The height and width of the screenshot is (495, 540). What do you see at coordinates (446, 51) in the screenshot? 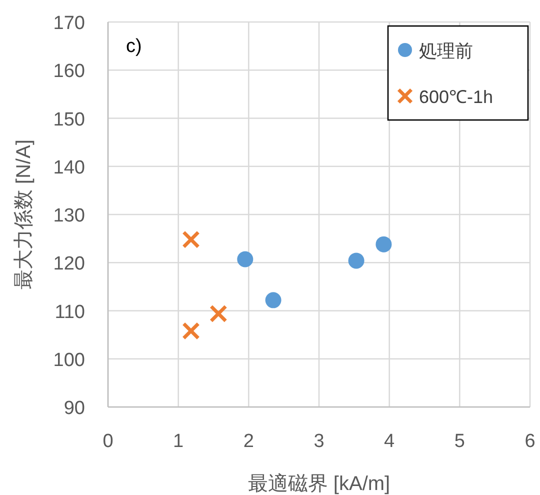
I see `legend-label: 処理前` at bounding box center [446, 51].